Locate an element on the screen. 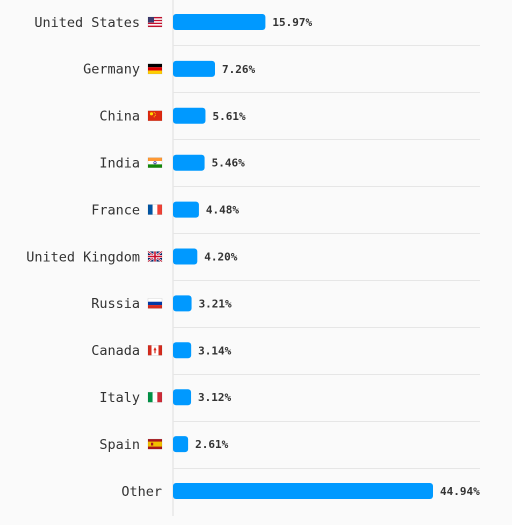 The height and width of the screenshot is (525, 512). flag-gb-icon is located at coordinates (155, 256).